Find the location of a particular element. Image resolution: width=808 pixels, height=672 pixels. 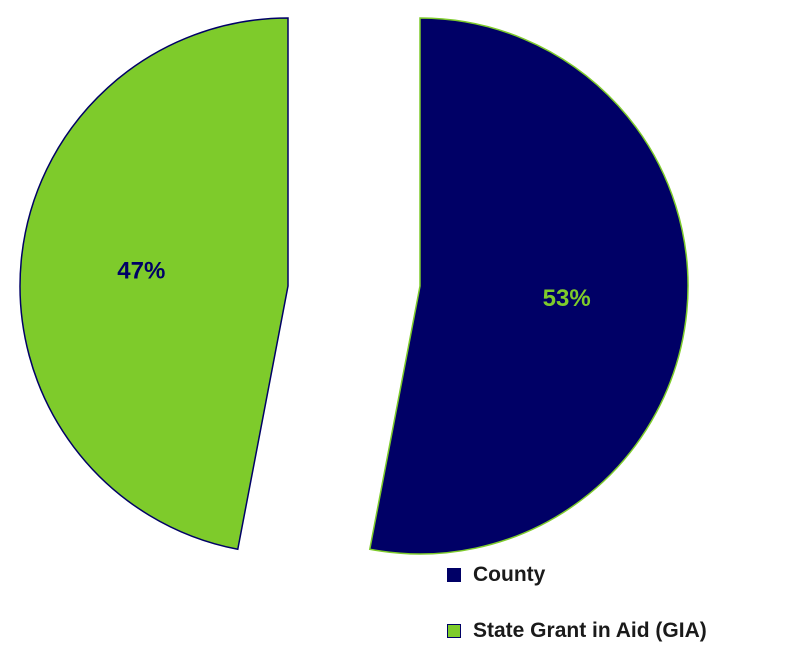

slice-label-county: 53% is located at coordinates (567, 298).